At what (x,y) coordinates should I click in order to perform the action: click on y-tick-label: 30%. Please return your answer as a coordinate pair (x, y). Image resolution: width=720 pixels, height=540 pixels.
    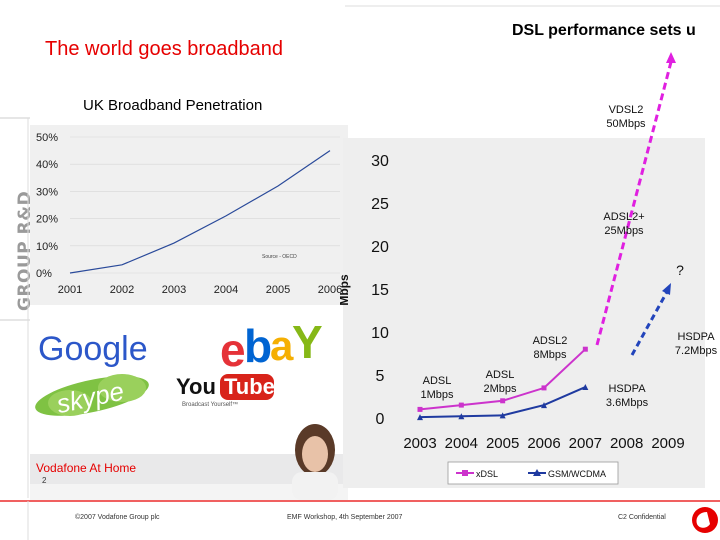
    Looking at the image, I should click on (47, 192).